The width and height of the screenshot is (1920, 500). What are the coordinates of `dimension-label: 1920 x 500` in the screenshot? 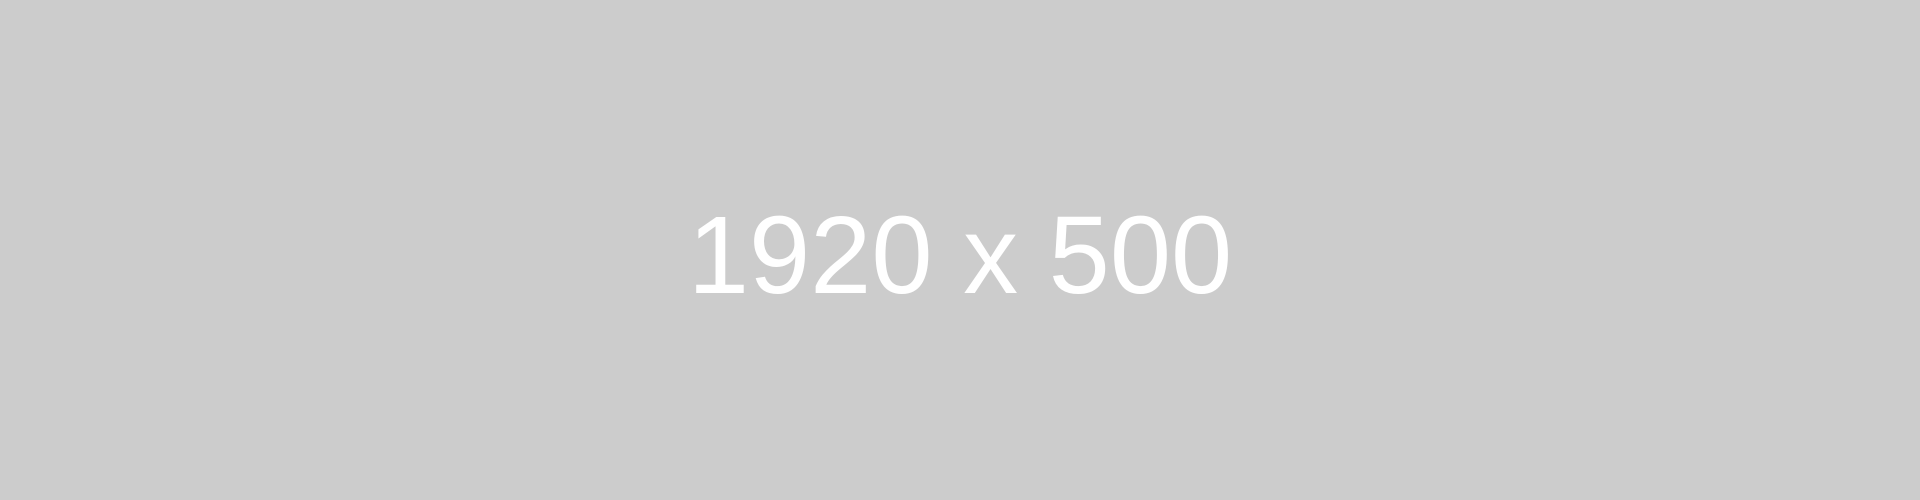 It's located at (960, 255).